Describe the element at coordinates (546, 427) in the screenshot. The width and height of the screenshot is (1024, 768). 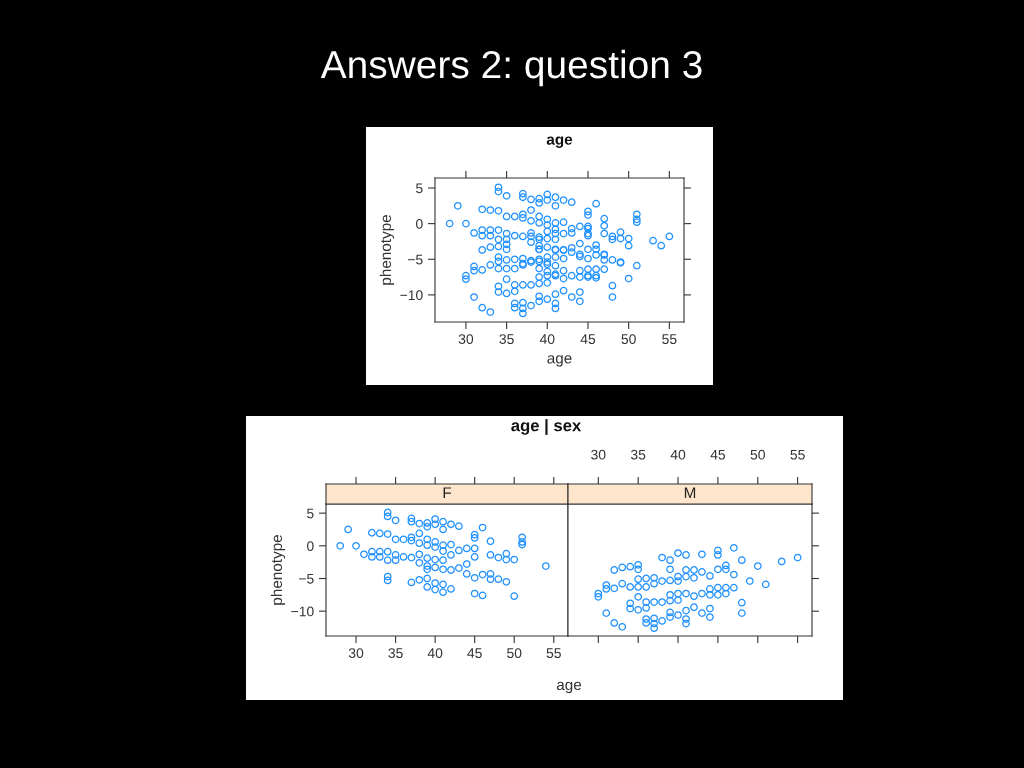
I see `chart-subtitle: age | sex` at that location.